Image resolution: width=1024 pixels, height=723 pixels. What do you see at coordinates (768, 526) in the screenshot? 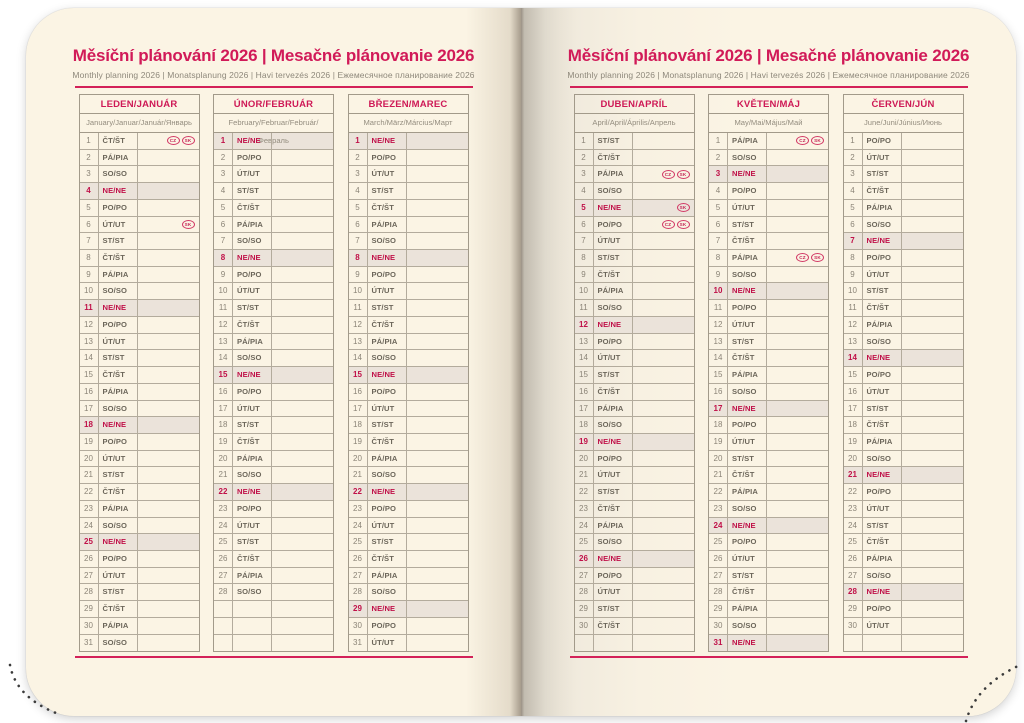
I see `day-row: 24 NE/NE` at bounding box center [768, 526].